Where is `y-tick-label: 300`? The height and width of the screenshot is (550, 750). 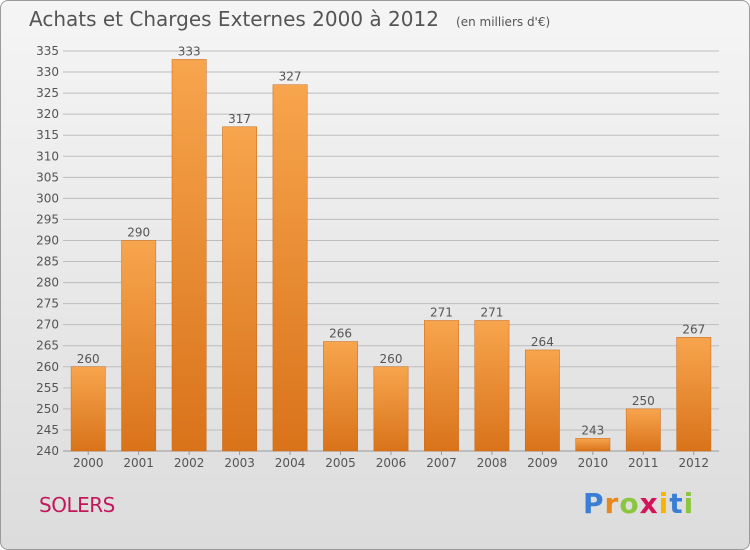
y-tick-label: 300 is located at coordinates (47, 198).